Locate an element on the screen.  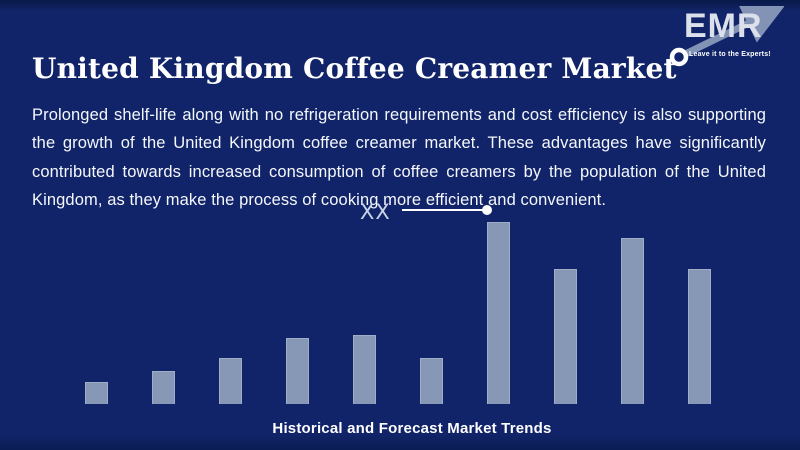
leader-line is located at coordinates (443, 210).